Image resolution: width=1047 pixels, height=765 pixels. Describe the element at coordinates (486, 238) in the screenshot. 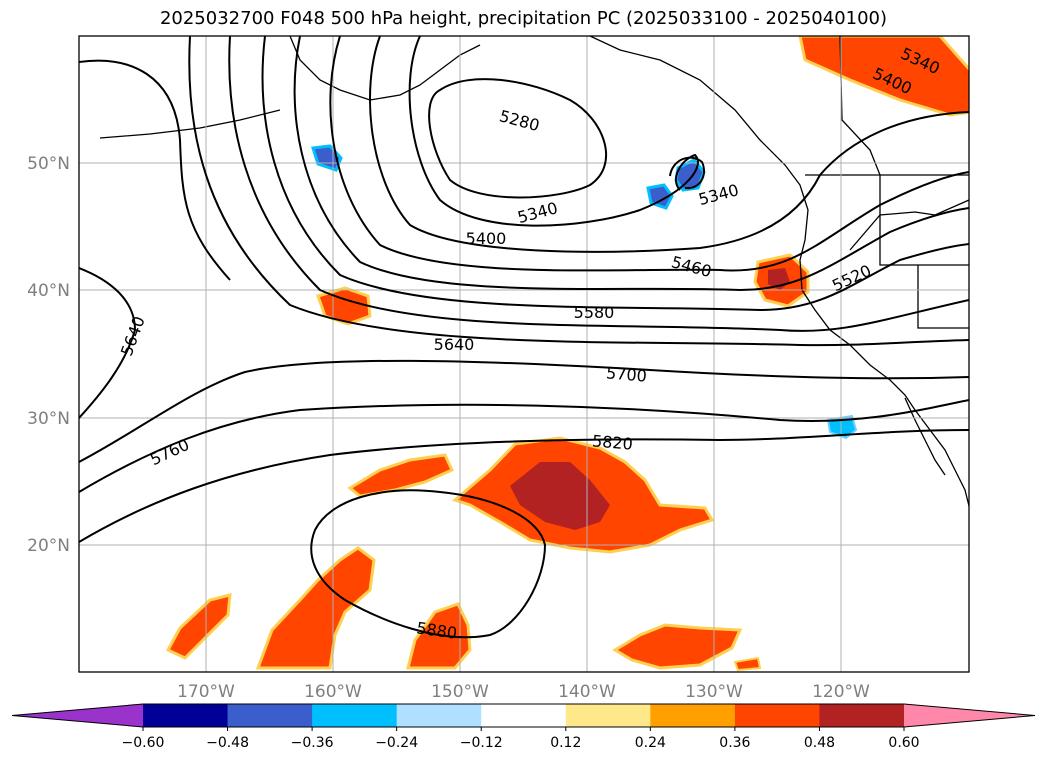

I see `contour-label: 5400` at that location.